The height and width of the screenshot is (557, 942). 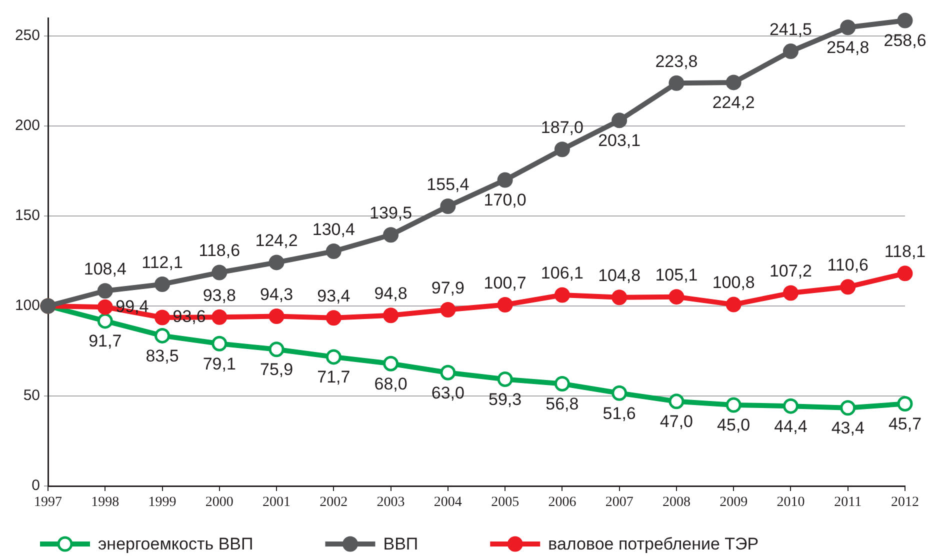 What do you see at coordinates (162, 262) in the screenshot?
I see `data-label: 112,1` at bounding box center [162, 262].